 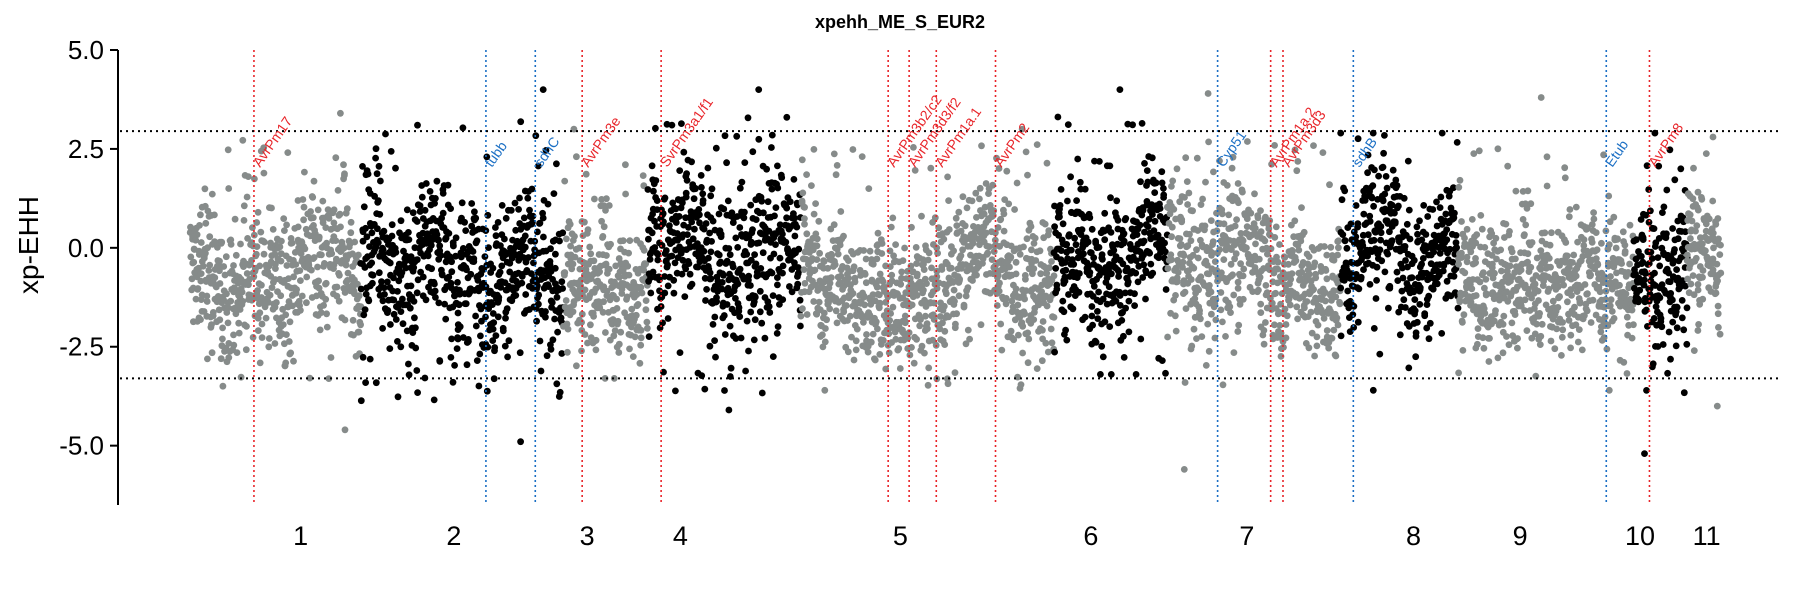 What do you see at coordinates (927, 259) in the screenshot?
I see `chromosome-5-points` at bounding box center [927, 259].